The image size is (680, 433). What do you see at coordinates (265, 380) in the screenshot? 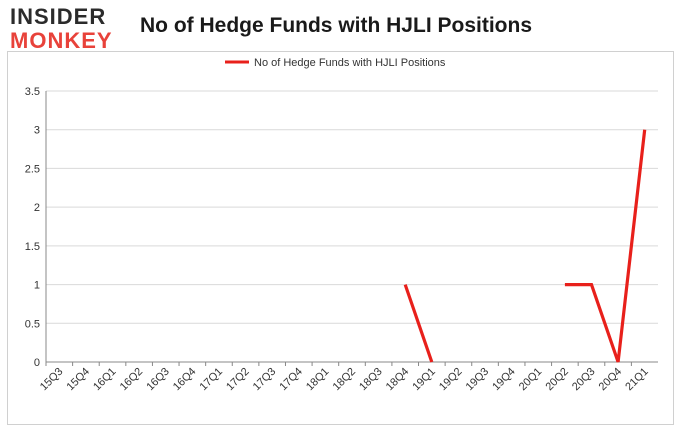
I see `x-tick-label: 17Q3` at bounding box center [265, 380].